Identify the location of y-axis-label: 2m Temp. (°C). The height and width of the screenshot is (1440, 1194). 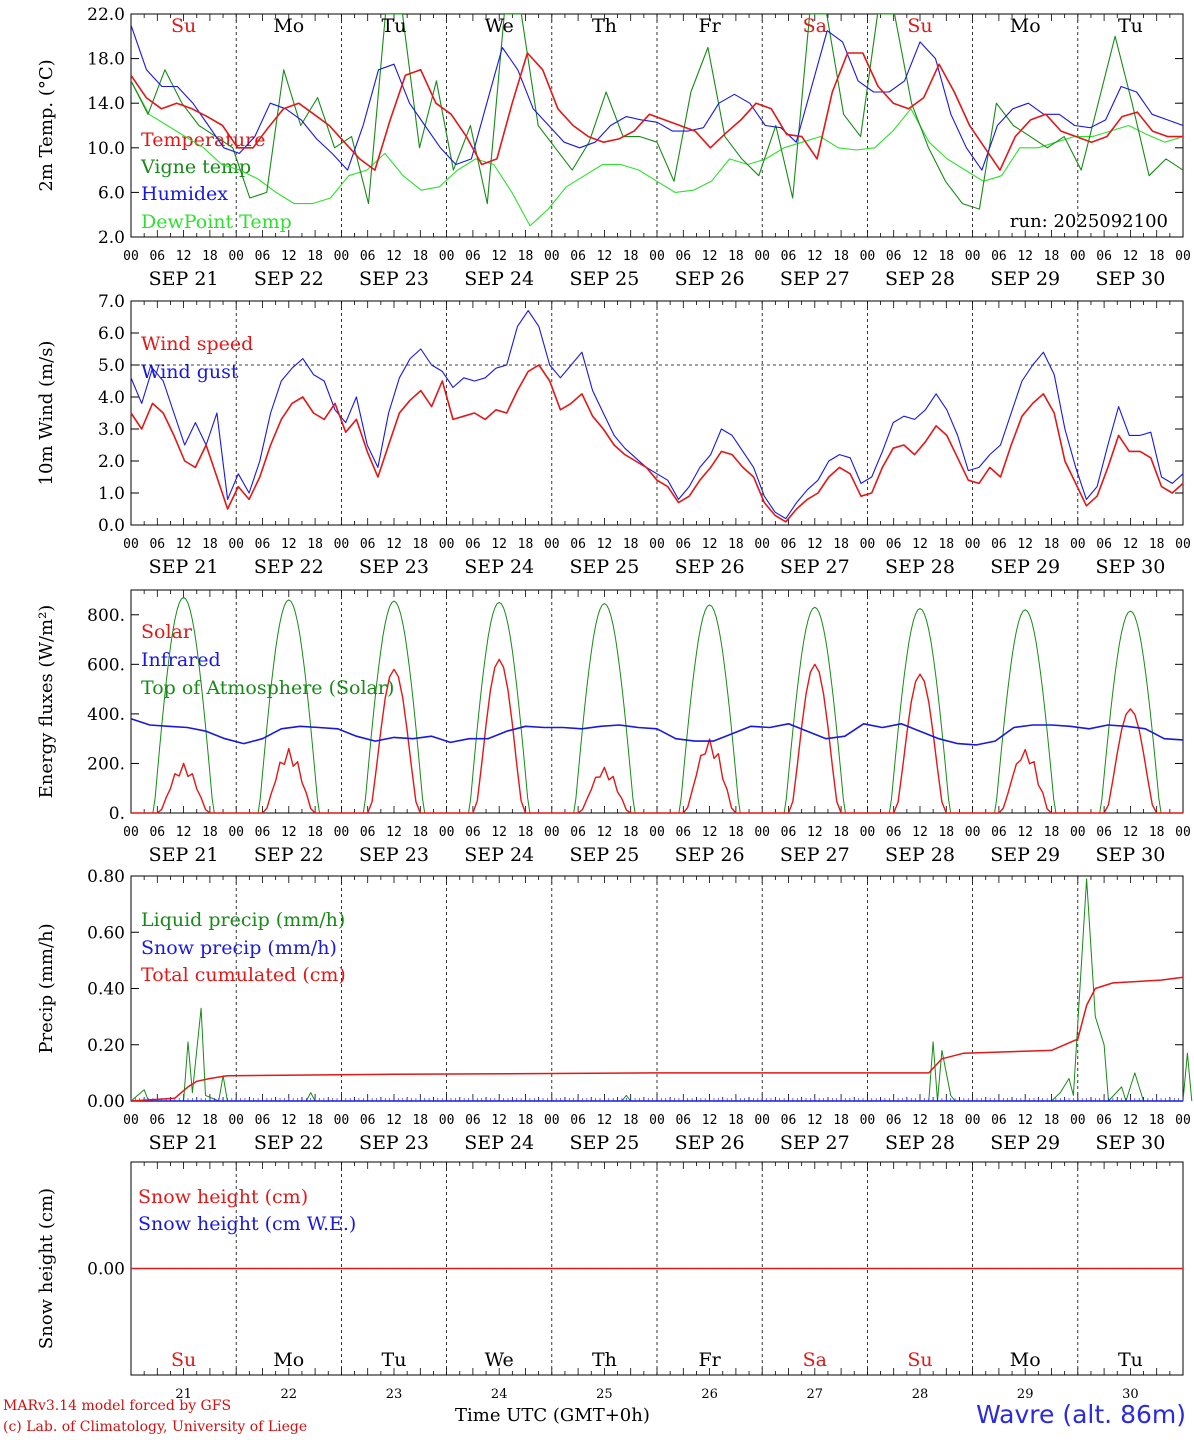
(46, 125).